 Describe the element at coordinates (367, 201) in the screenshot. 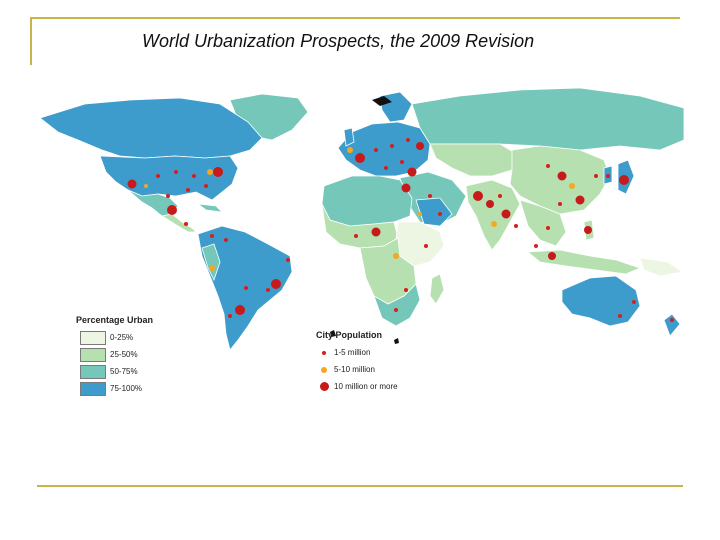

I see `north-africa` at that location.